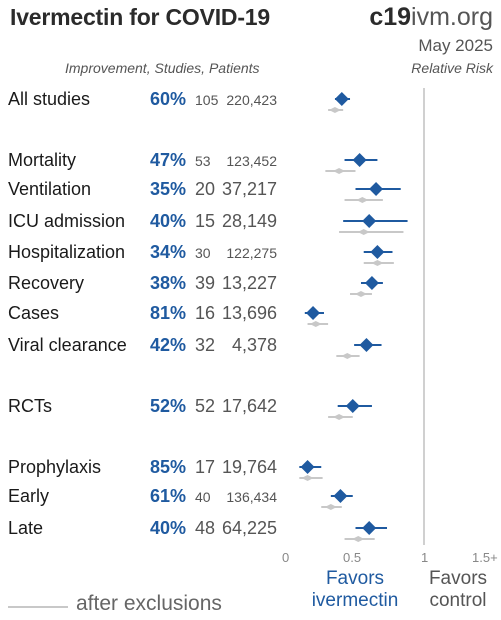  What do you see at coordinates (205, 189) in the screenshot?
I see `row-studies: 20` at bounding box center [205, 189].